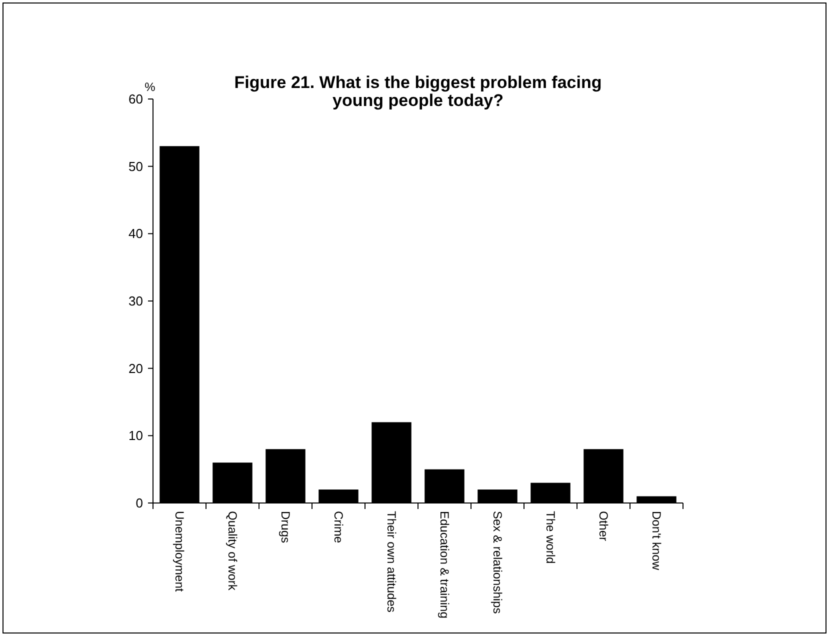 This screenshot has height=636, width=829. Describe the element at coordinates (135, 436) in the screenshot. I see `y-tick-label: 10` at that location.